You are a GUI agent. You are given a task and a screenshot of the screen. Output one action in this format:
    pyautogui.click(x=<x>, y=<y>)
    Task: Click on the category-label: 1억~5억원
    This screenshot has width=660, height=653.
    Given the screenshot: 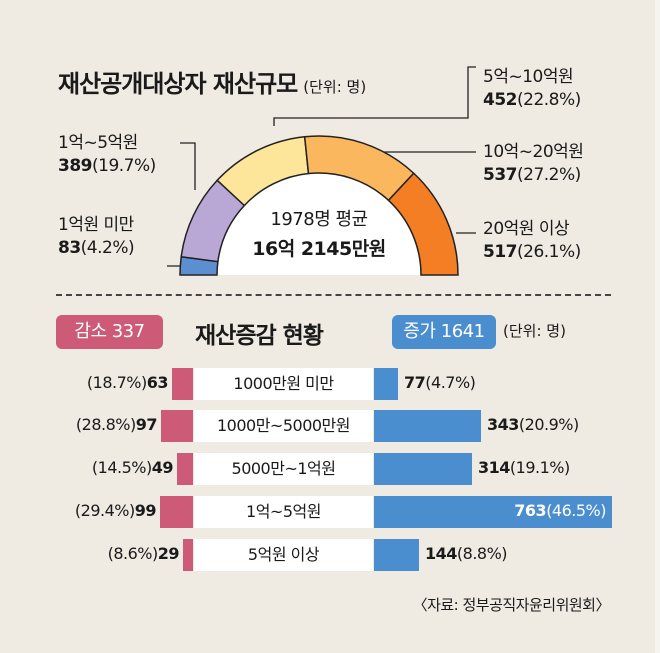 What is the action you would take?
    pyautogui.click(x=283, y=512)
    